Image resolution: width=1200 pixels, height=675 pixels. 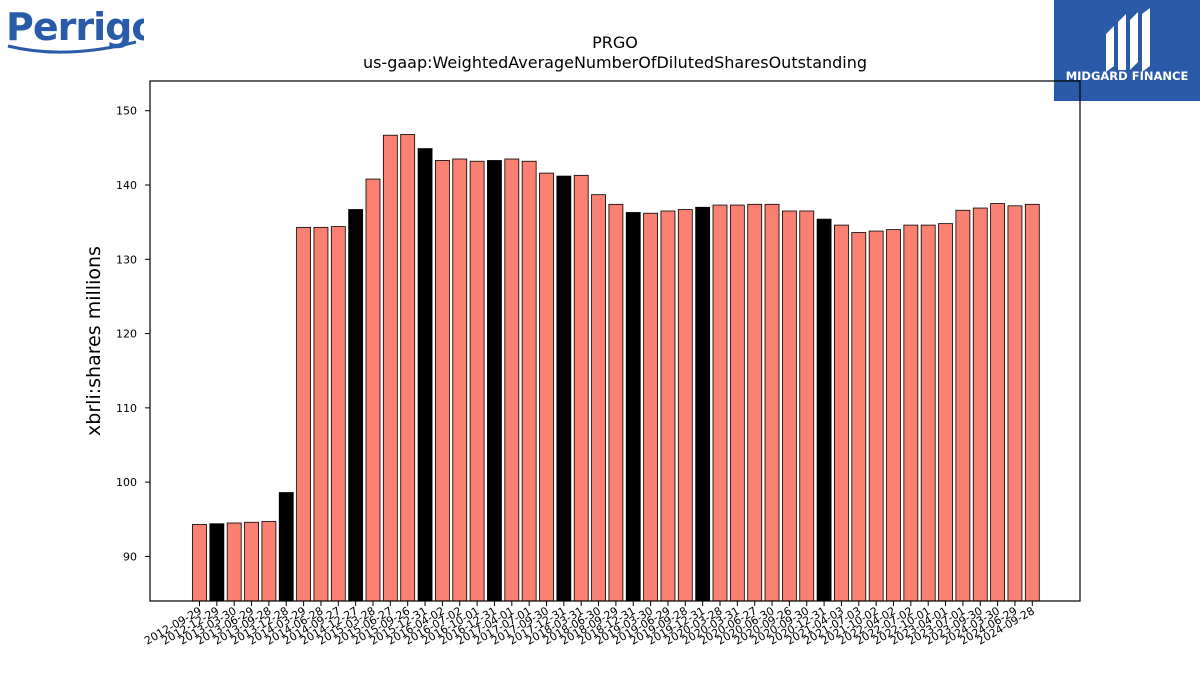 What do you see at coordinates (1128, 40) in the screenshot?
I see `midgard-emblem-icon` at bounding box center [1128, 40].